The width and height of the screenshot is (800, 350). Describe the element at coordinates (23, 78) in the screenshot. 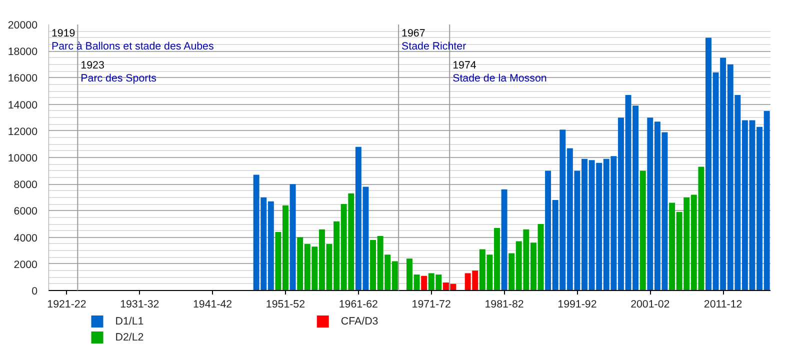

I see `y-tick-label: 16000` at that location.